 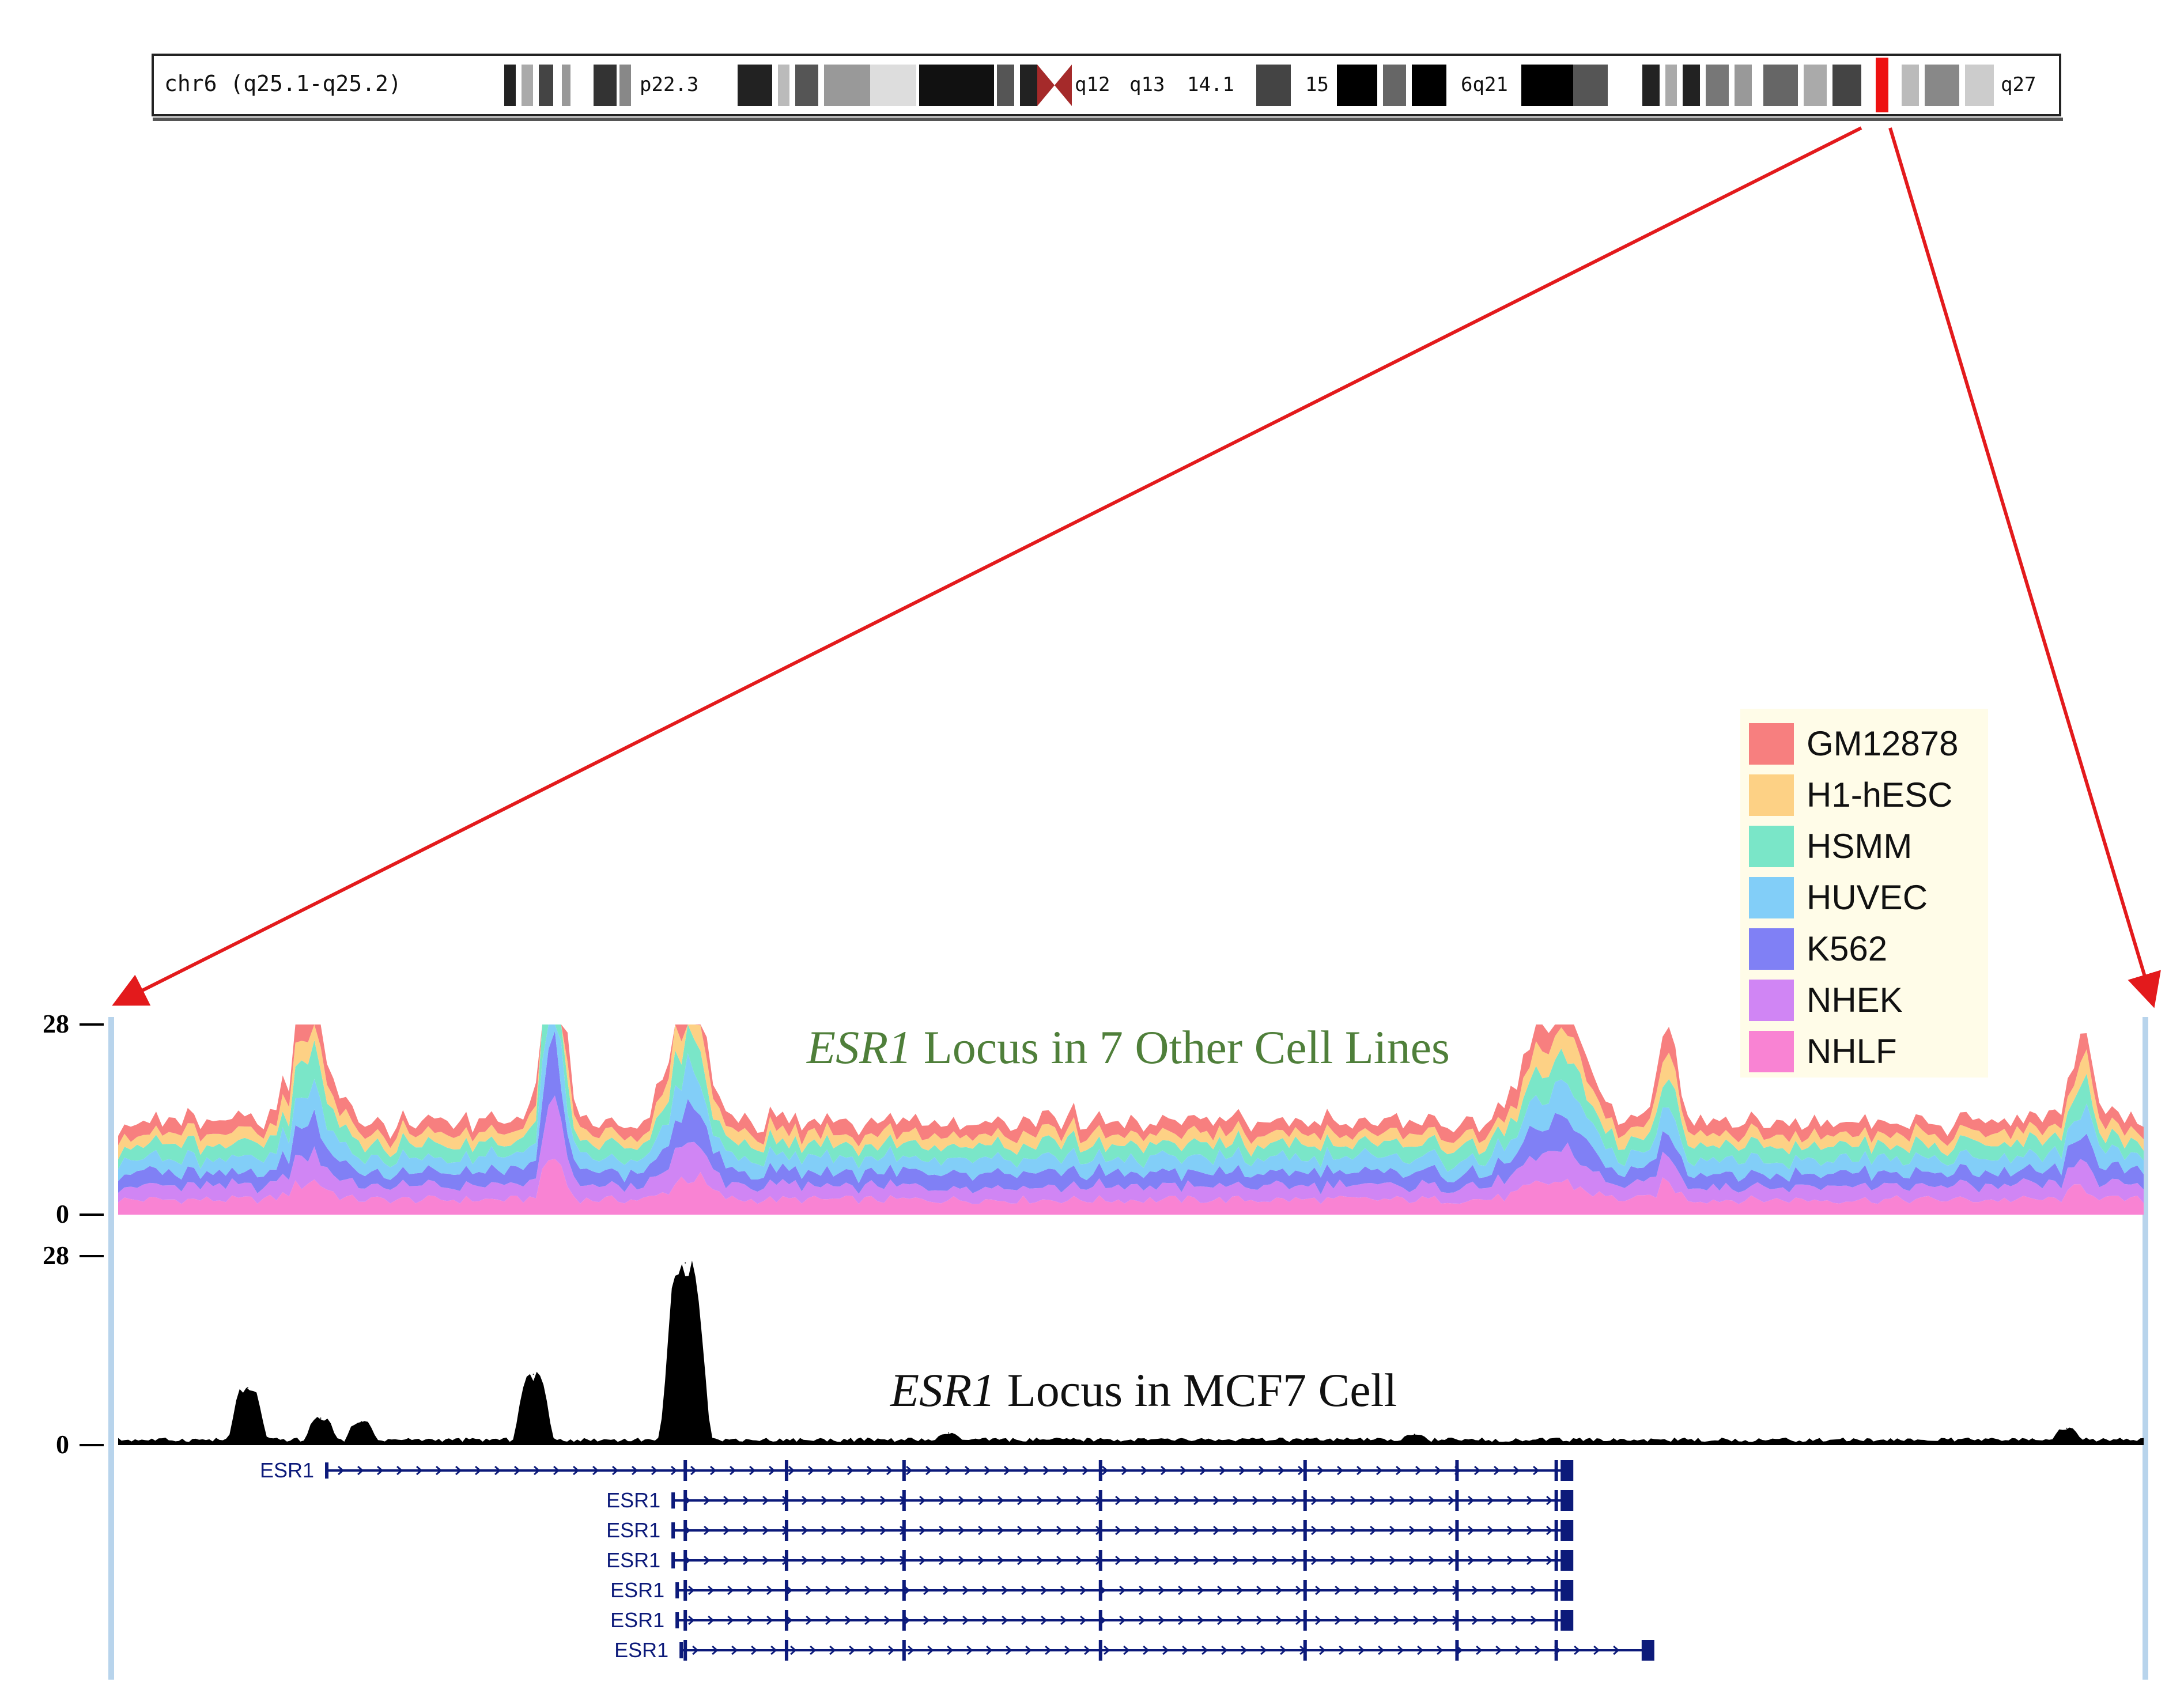 I want to click on legend-label: NHLF, so click(x=1852, y=1051).